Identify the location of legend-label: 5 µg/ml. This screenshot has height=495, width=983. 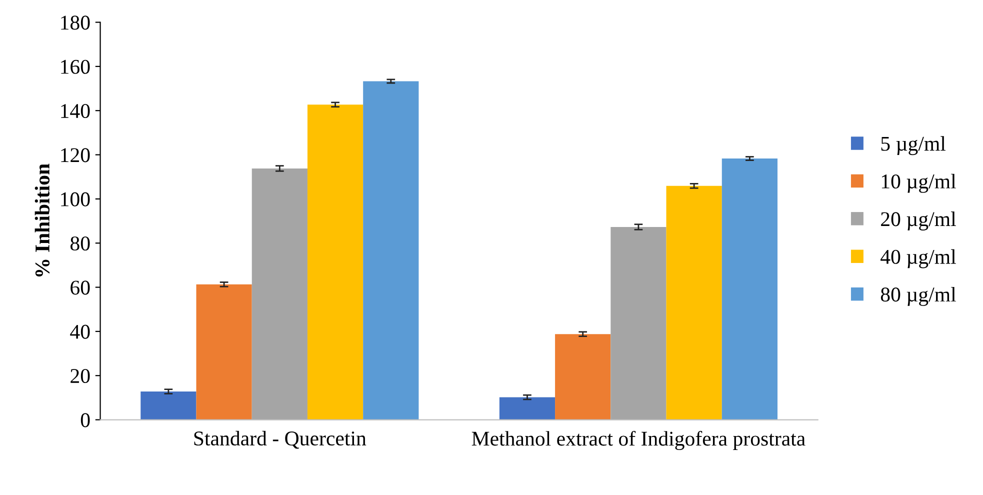
(913, 146).